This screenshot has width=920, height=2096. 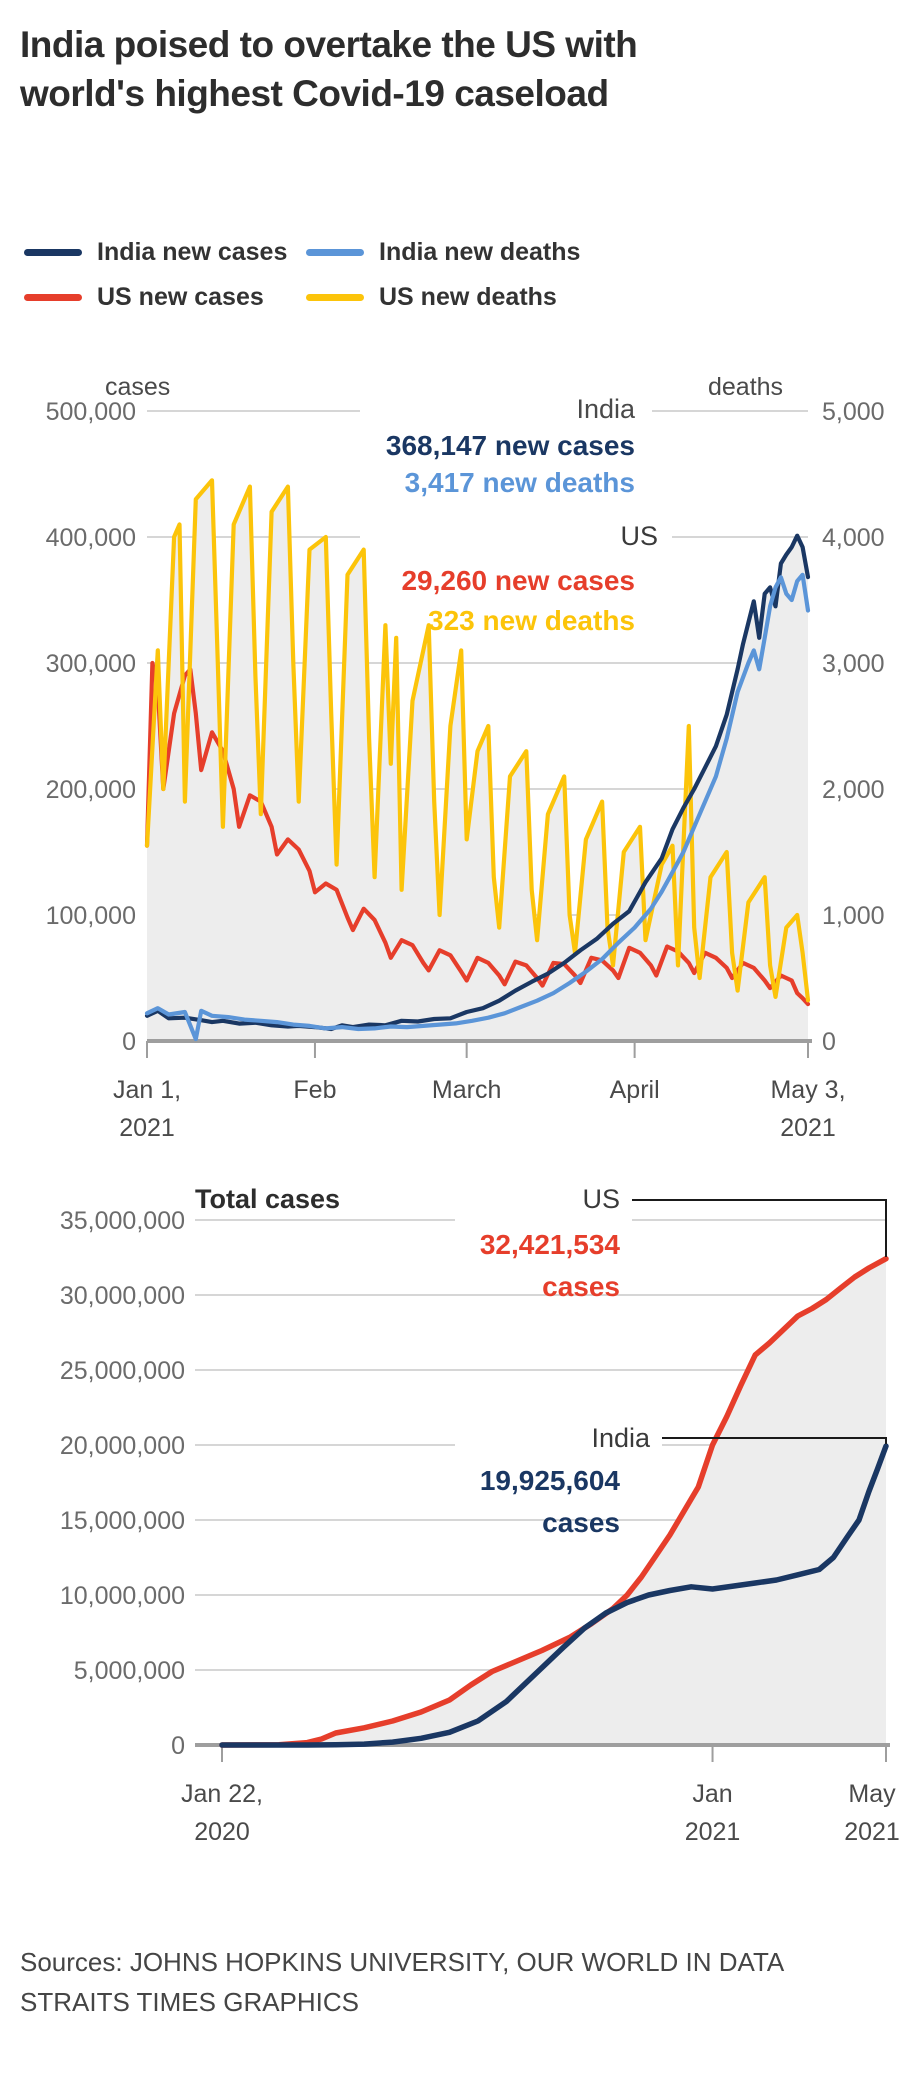 I want to click on y-axis-tick-label-left: 35,000,000, so click(x=122, y=1221).